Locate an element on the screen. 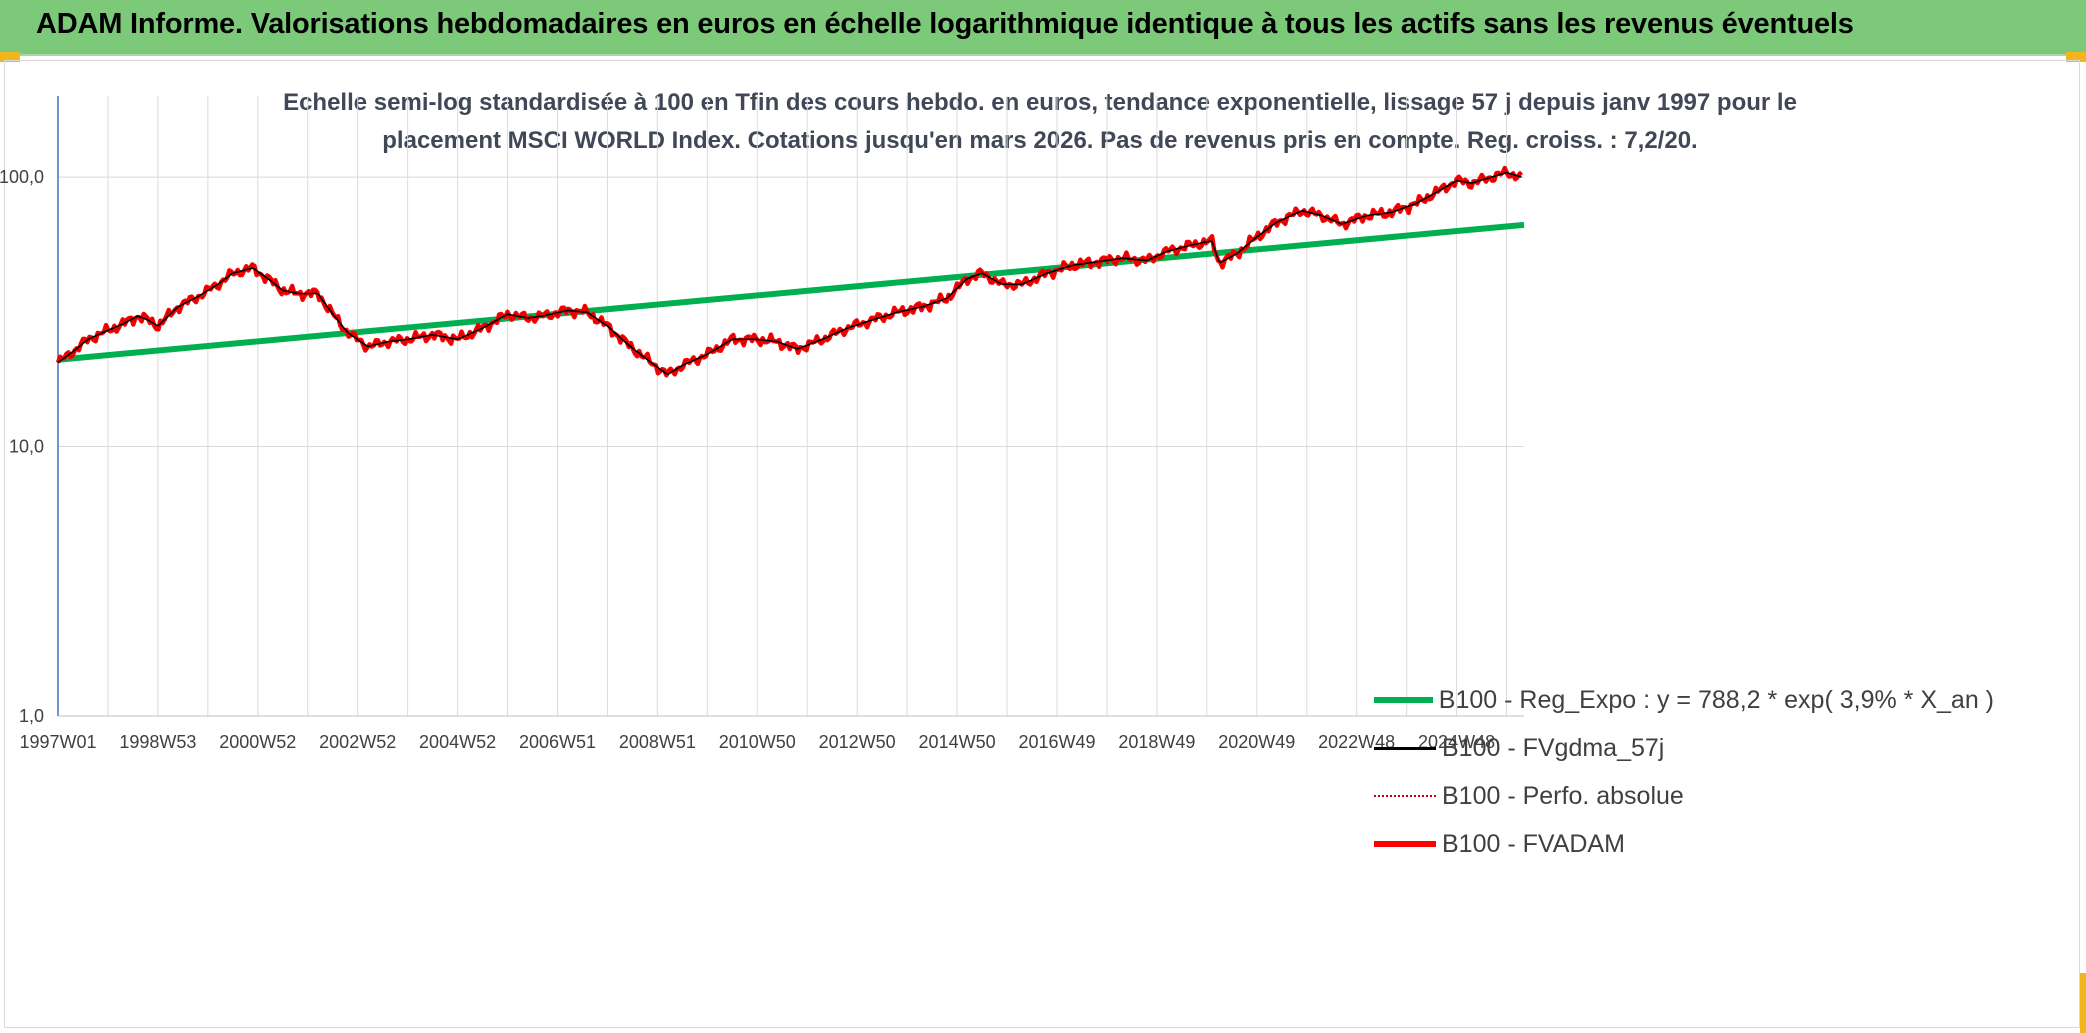 The width and height of the screenshot is (2086, 1033). x-tick-label: 2016W49 is located at coordinates (1056, 742).